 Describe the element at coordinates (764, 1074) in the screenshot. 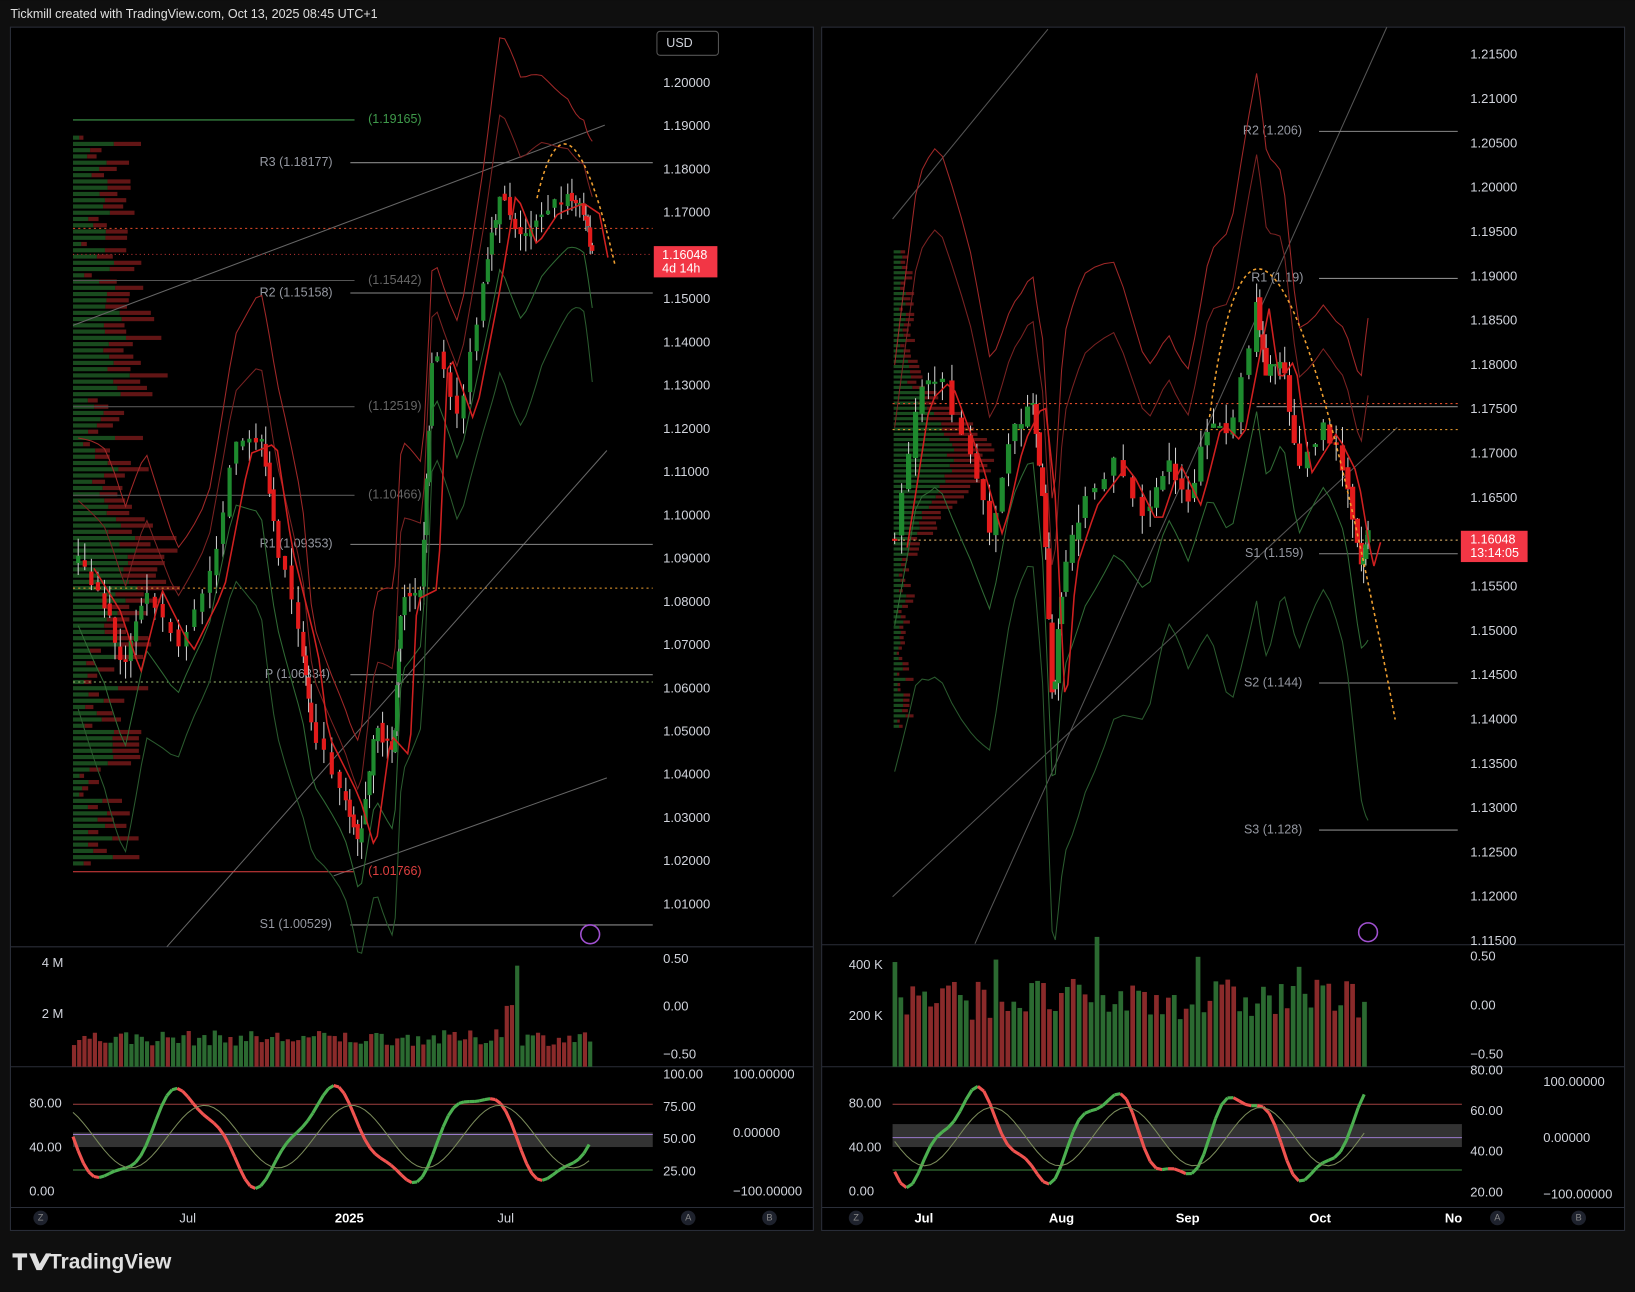

I see `osc-far-label: 100.00000` at that location.